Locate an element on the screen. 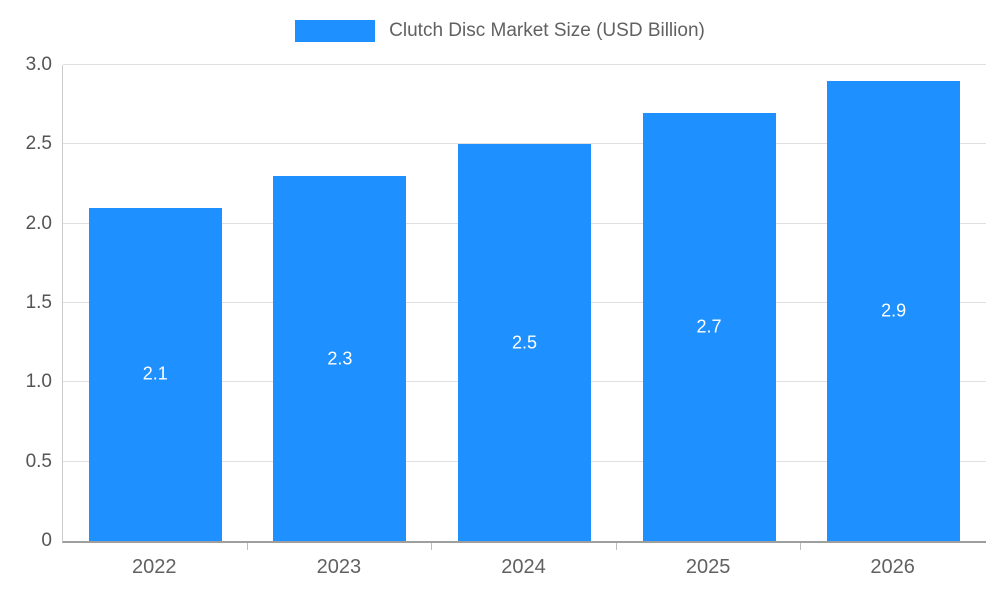  bar-value-label: 2.1 is located at coordinates (155, 373).